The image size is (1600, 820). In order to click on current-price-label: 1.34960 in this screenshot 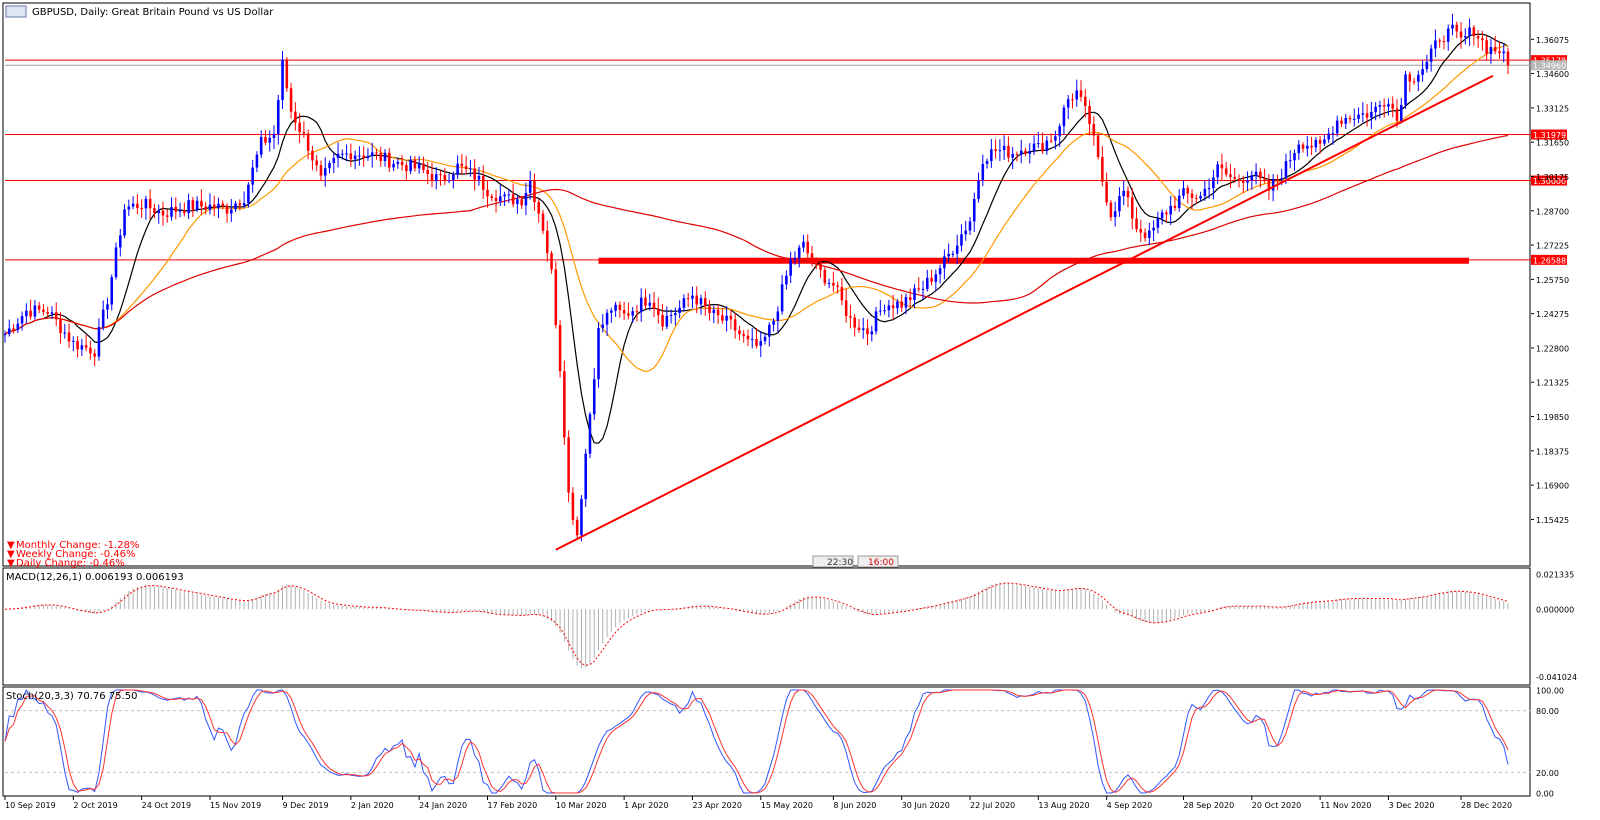, I will do `click(1549, 66)`.